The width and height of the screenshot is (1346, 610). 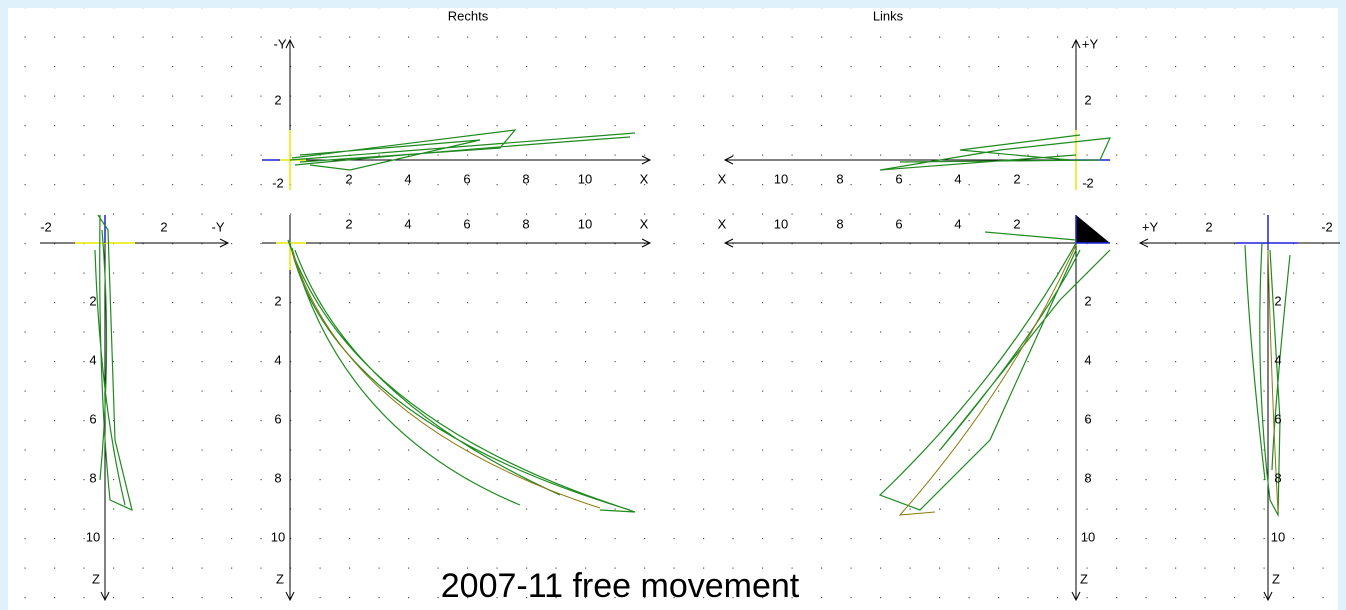 What do you see at coordinates (468, 15) in the screenshot?
I see `panel-title: Rechts` at bounding box center [468, 15].